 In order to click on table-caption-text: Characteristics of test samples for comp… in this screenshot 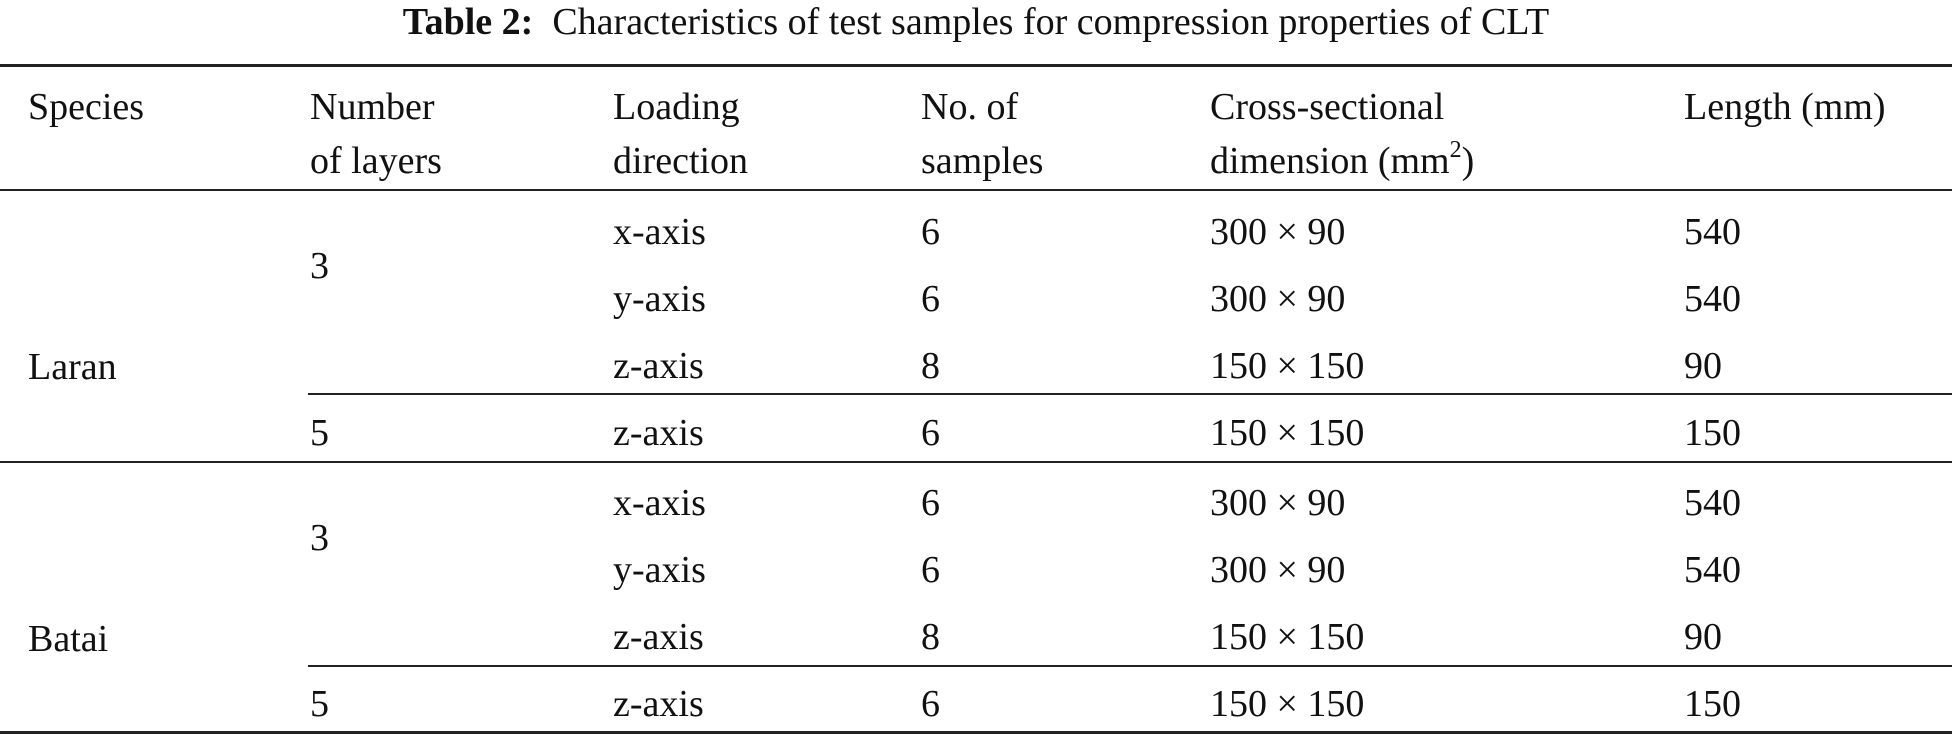, I will do `click(1051, 22)`.